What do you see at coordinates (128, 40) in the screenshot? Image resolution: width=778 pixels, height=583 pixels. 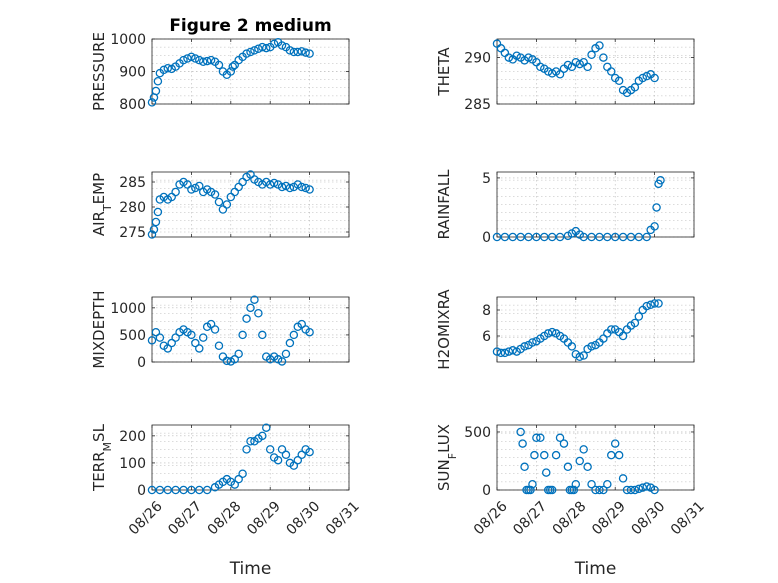 I see `pressure-ytick-label: 1000` at bounding box center [128, 40].